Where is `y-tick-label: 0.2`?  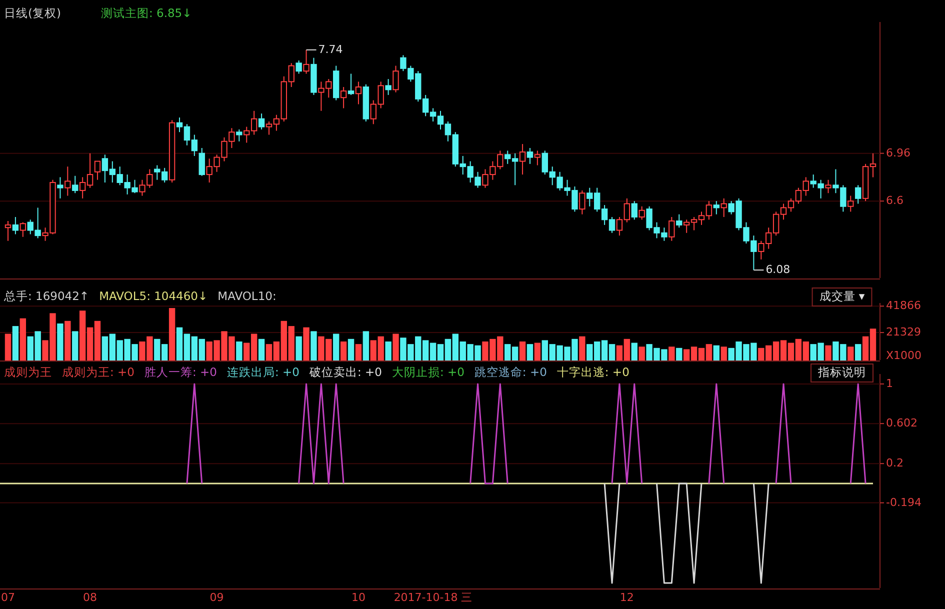
y-tick-label: 0.2 is located at coordinates (895, 463).